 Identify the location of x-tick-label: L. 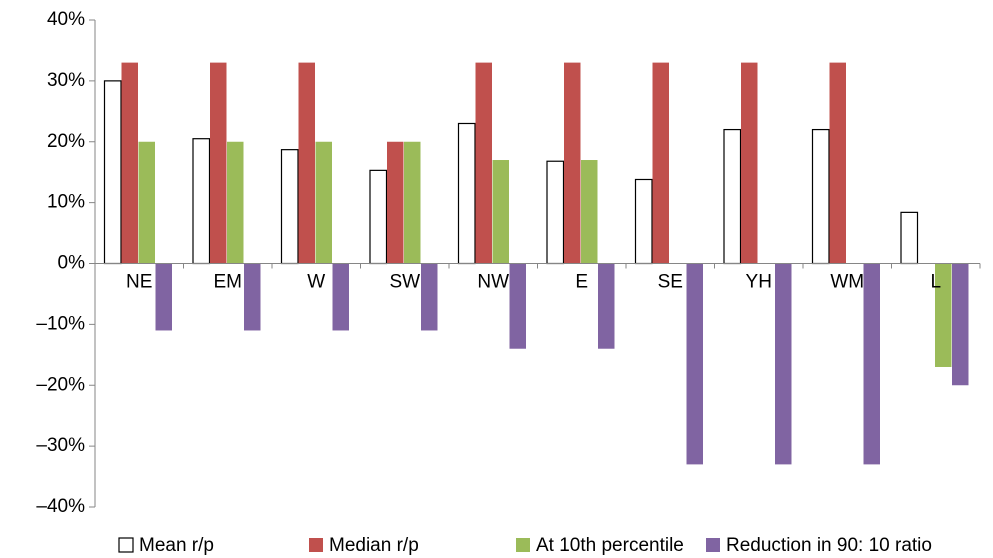
(935, 282).